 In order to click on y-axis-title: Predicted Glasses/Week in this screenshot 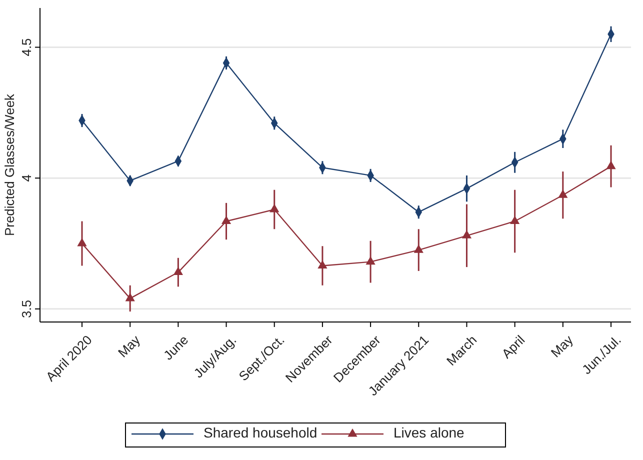, I will do `click(9, 164)`.